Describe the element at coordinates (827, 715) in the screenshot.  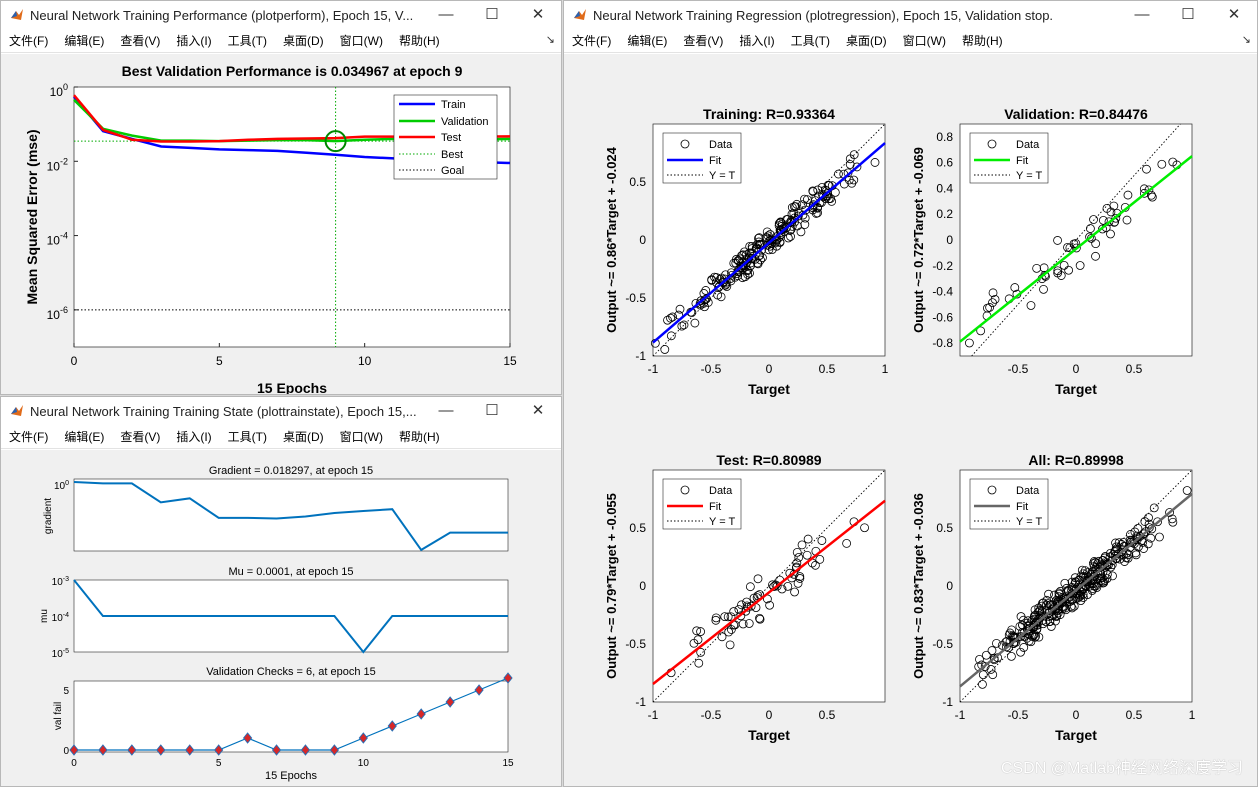
I see `x-tick-label: 0.5` at that location.